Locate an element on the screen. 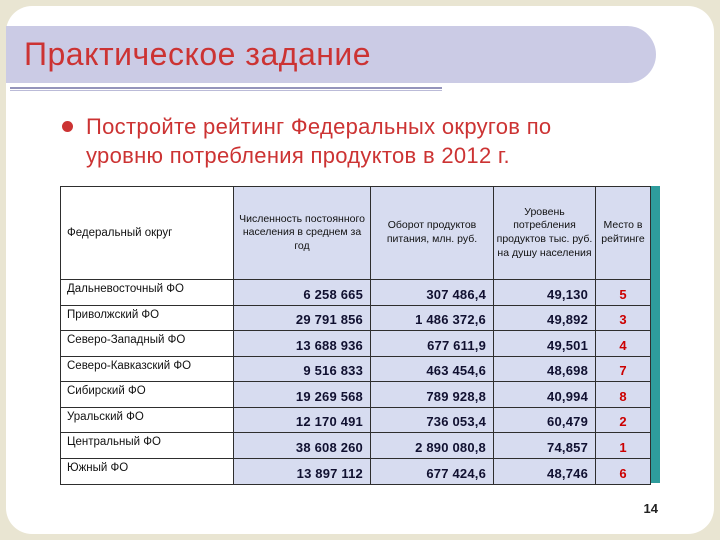 This screenshot has height=540, width=720. page-number: 14 is located at coordinates (650, 508).